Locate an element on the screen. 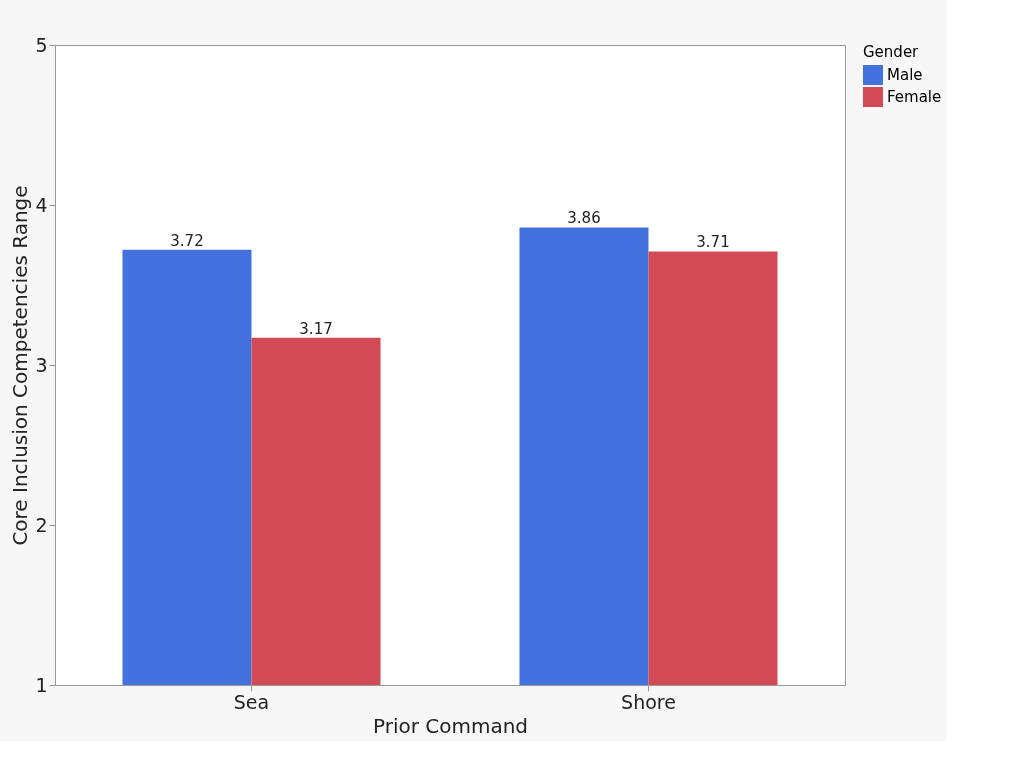 The height and width of the screenshot is (772, 1020). y-axis-title: Core Inclusion Competencies Range is located at coordinates (20, 365).